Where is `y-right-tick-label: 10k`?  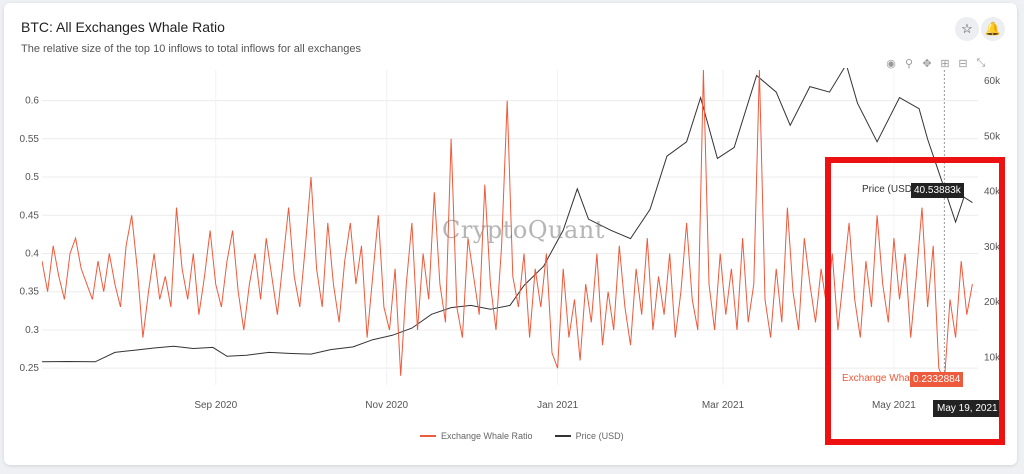
y-right-tick-label: 10k is located at coordinates (992, 357).